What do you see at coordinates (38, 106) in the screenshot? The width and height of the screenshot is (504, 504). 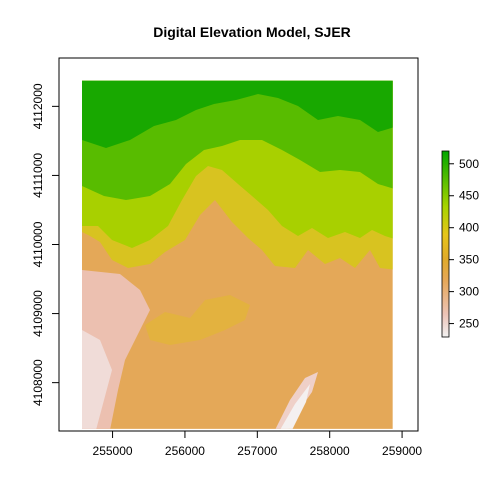 I see `y-tick-label: 4112000` at bounding box center [38, 106].